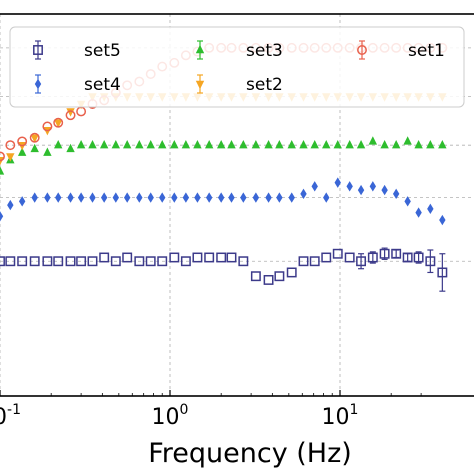 The image size is (474, 474). I want to click on legend-marker-set2, so click(200, 85).